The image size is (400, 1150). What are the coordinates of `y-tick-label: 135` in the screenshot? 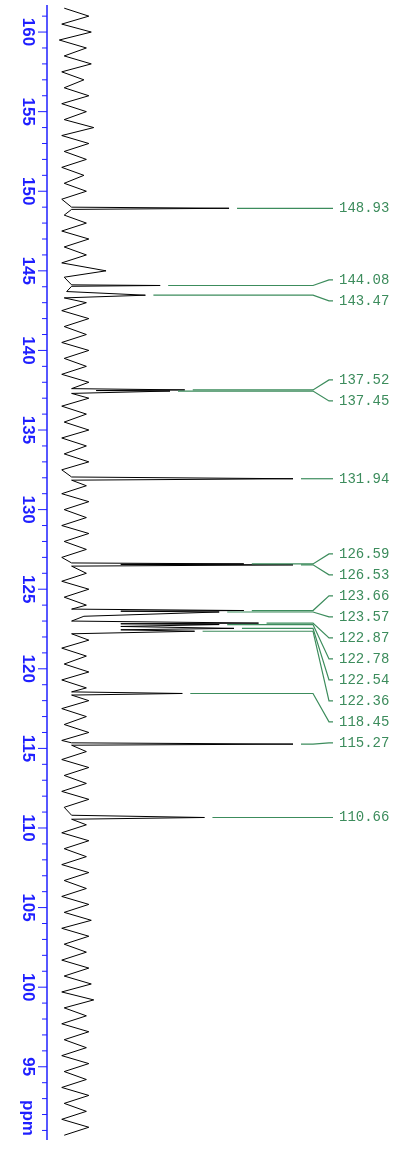 It's located at (28, 430).